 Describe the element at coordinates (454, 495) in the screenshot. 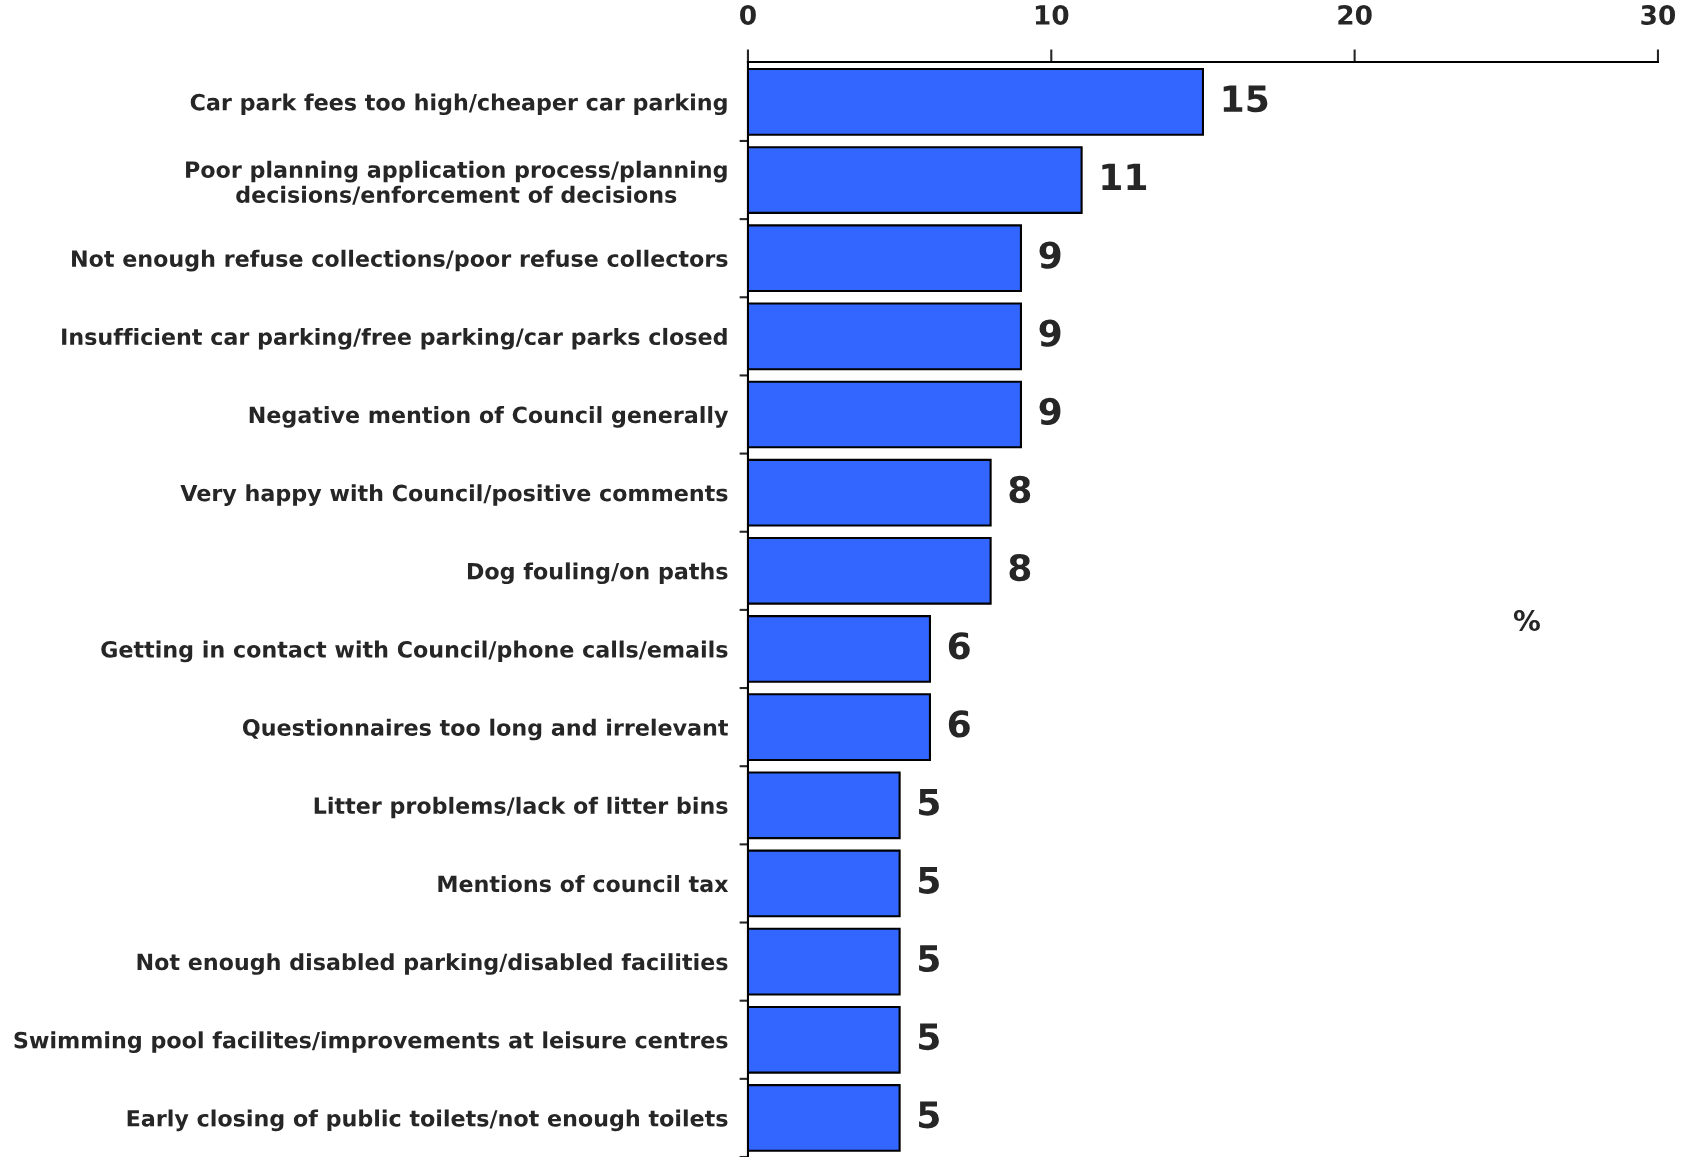

I see `y-tick-label: Very happy with Council/positive comments` at that location.